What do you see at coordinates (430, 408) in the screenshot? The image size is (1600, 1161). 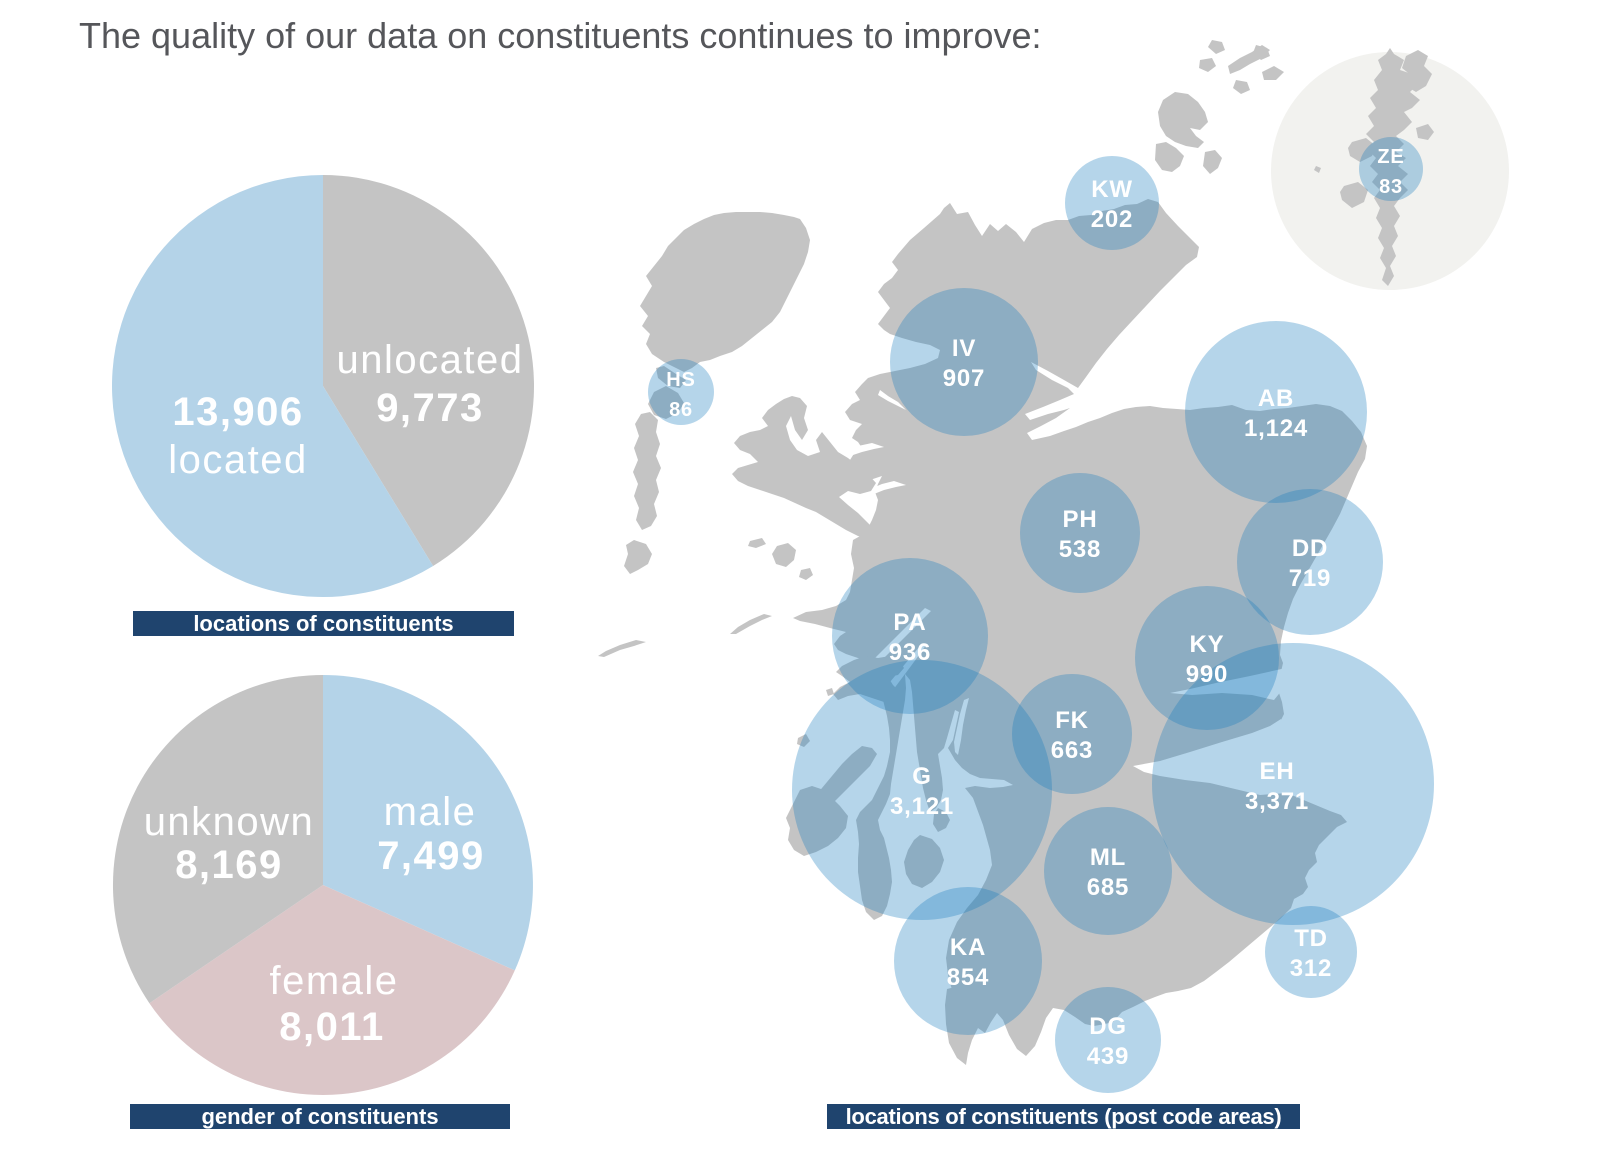 I see `svg-text: 9,773` at bounding box center [430, 408].